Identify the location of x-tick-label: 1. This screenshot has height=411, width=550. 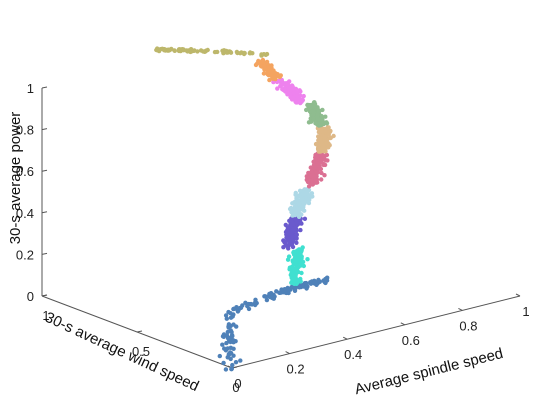
(525, 311).